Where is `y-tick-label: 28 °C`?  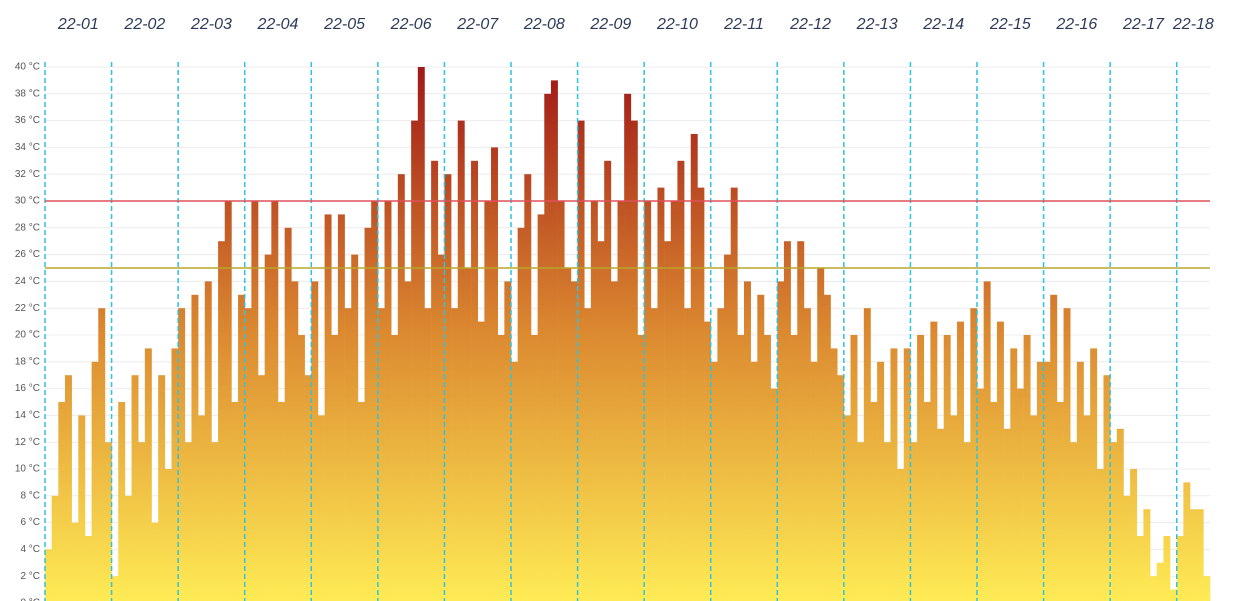 y-tick-label: 28 °C is located at coordinates (27, 227).